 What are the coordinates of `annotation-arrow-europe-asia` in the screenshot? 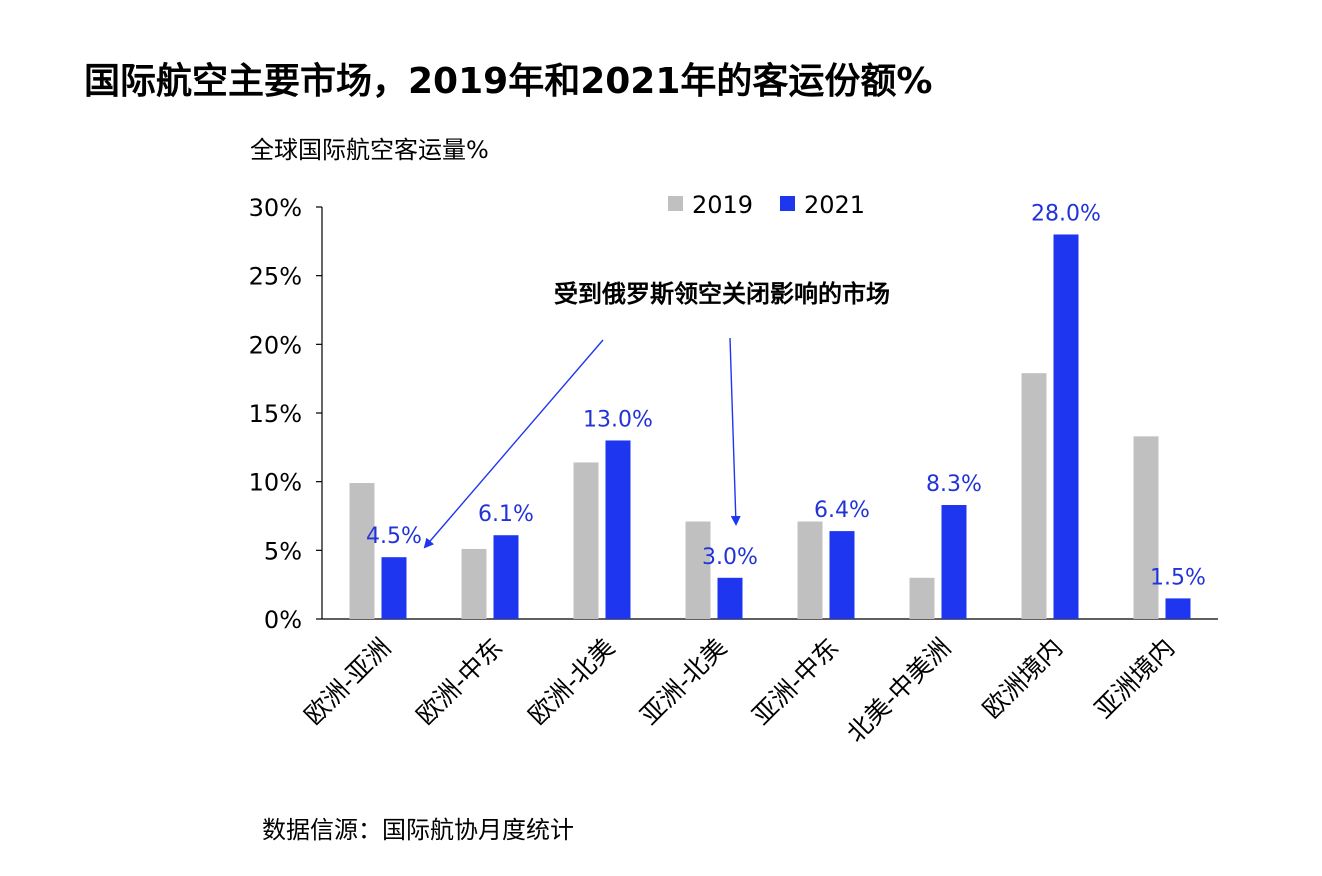 It's located at (513, 444).